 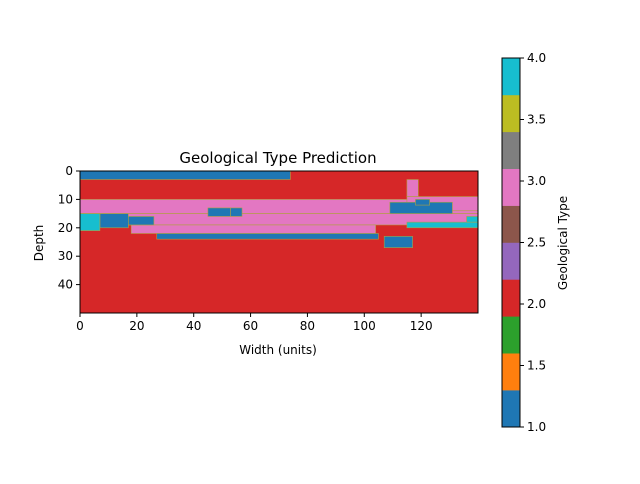 What do you see at coordinates (65, 285) in the screenshot?
I see `y-tick-label: 40` at bounding box center [65, 285].